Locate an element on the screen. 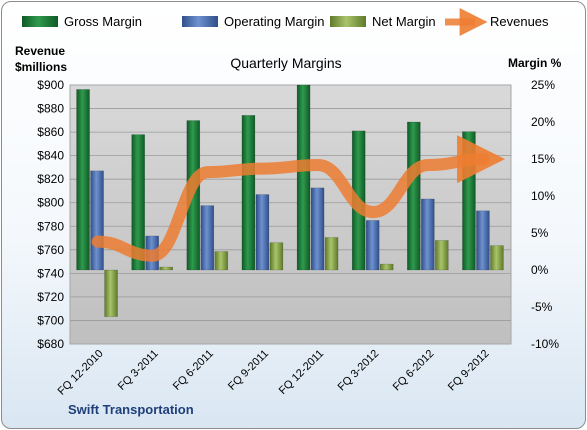 The height and width of the screenshot is (430, 587). right-tick-label: 25% is located at coordinates (543, 85).